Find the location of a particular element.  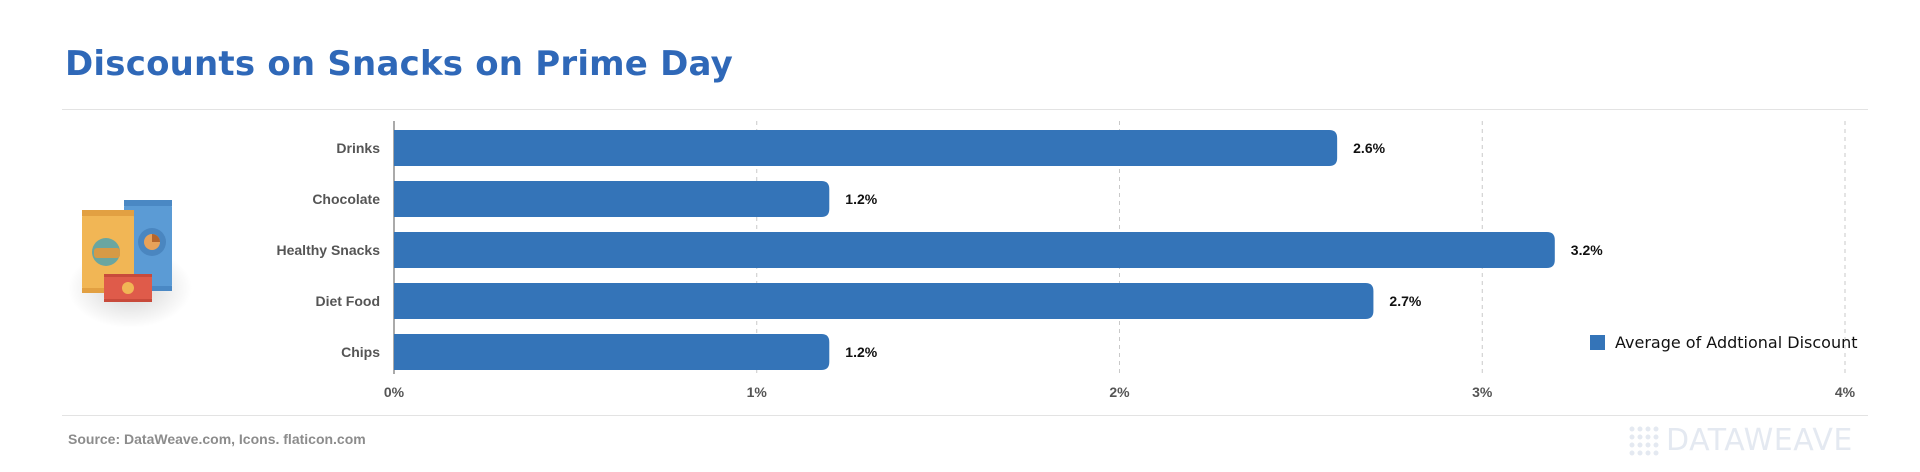

x-tick-label: 1% is located at coordinates (757, 392).